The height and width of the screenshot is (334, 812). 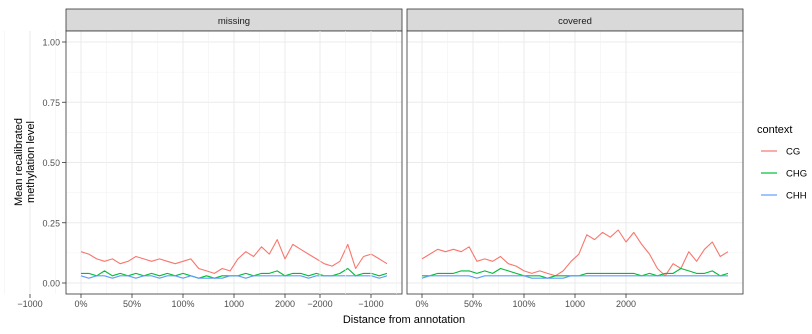 I want to click on y-tick-label: 0.00, so click(x=51, y=284).